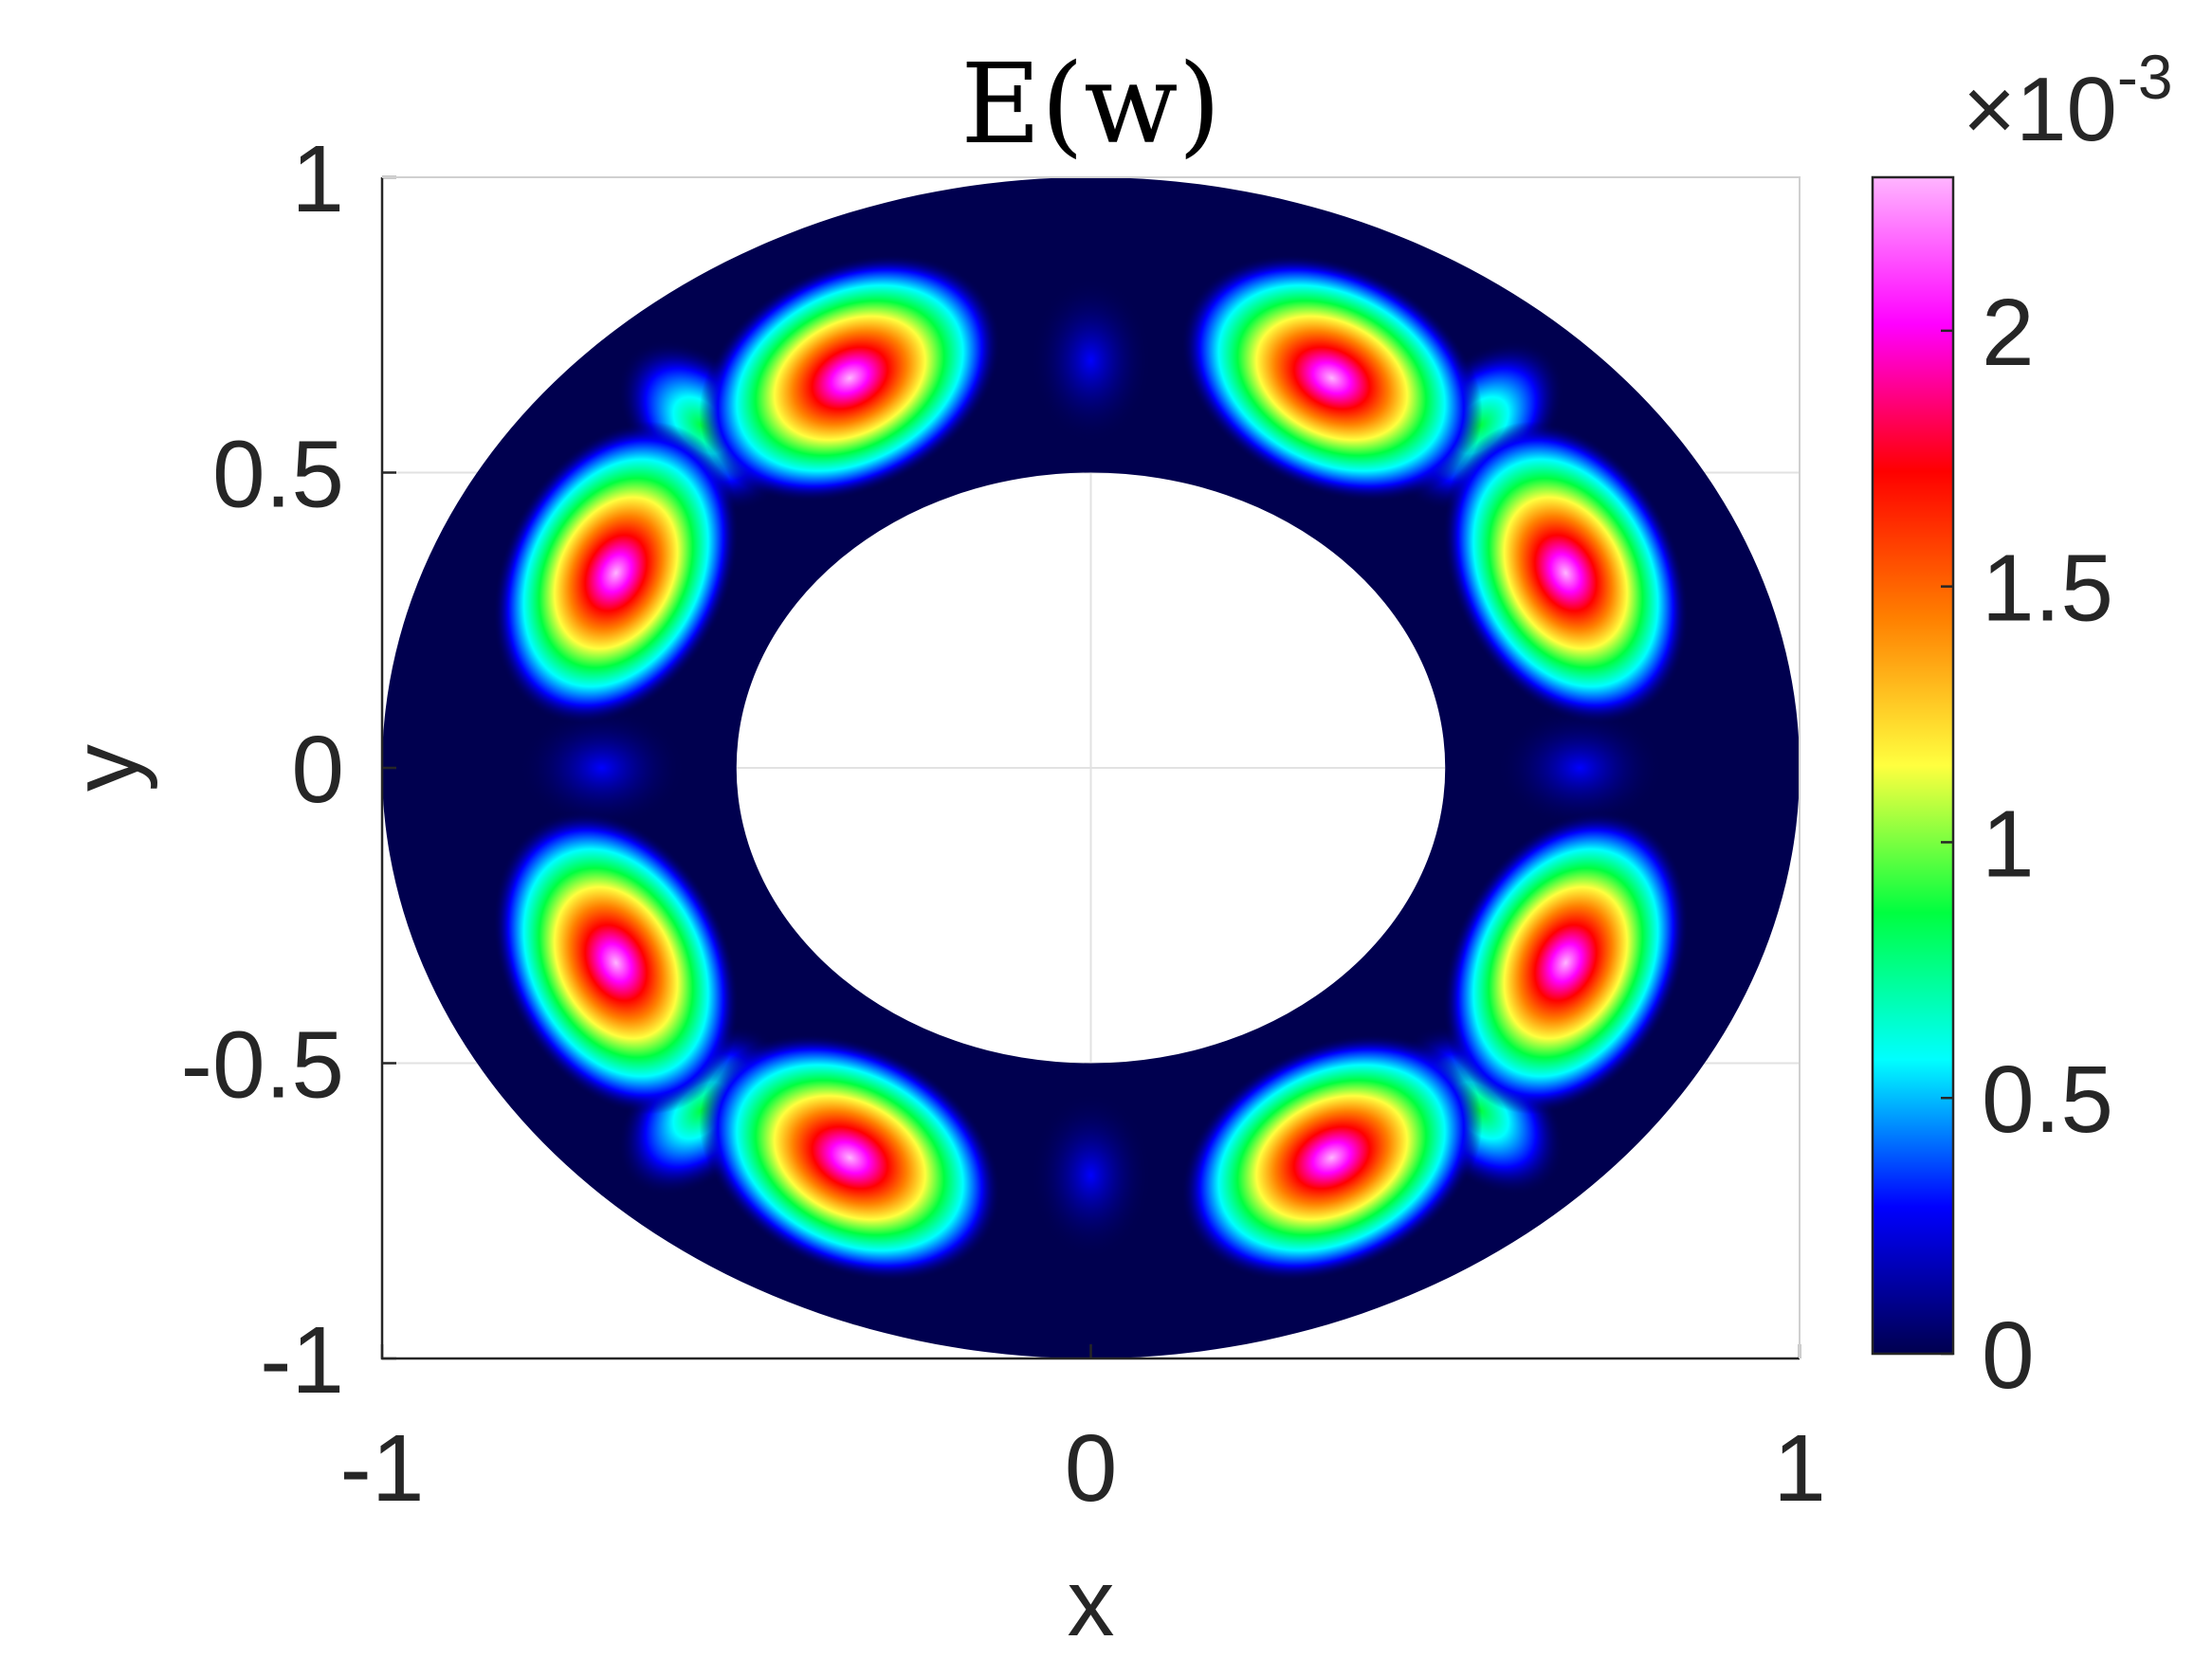 The width and height of the screenshot is (2212, 1659). I want to click on x-tick-label-2: 1, so click(1799, 1468).